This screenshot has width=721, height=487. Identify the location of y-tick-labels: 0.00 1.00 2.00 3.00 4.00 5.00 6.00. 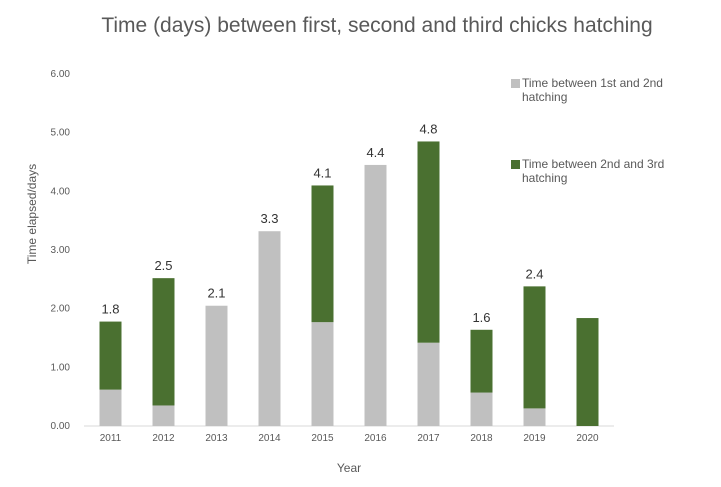
(61, 250).